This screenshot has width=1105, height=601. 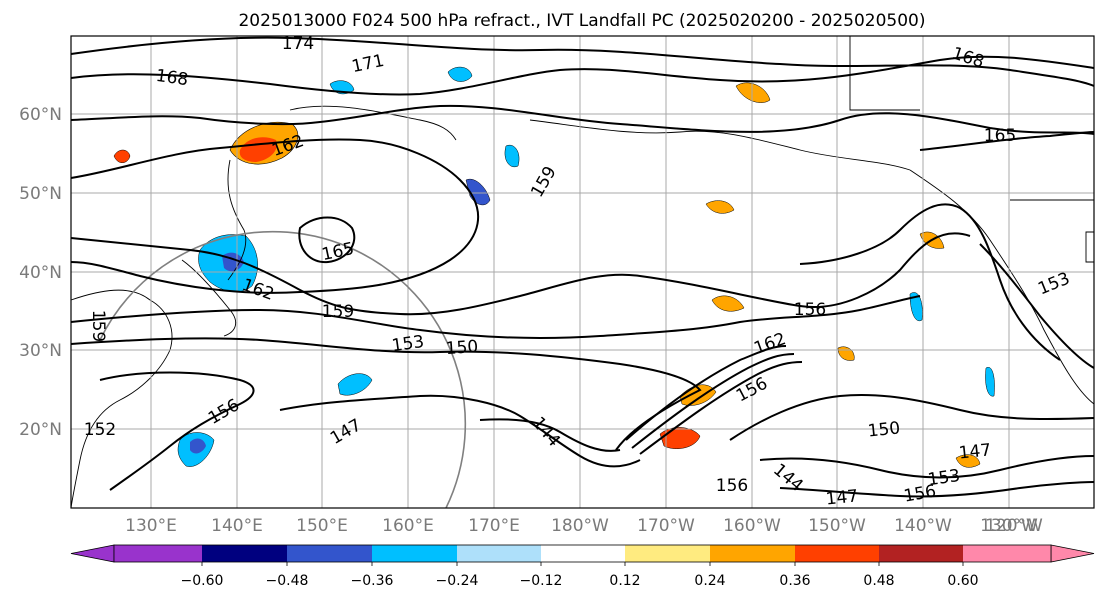 What do you see at coordinates (923, 526) in the screenshot?
I see `longitude-label: 140°W` at bounding box center [923, 526].